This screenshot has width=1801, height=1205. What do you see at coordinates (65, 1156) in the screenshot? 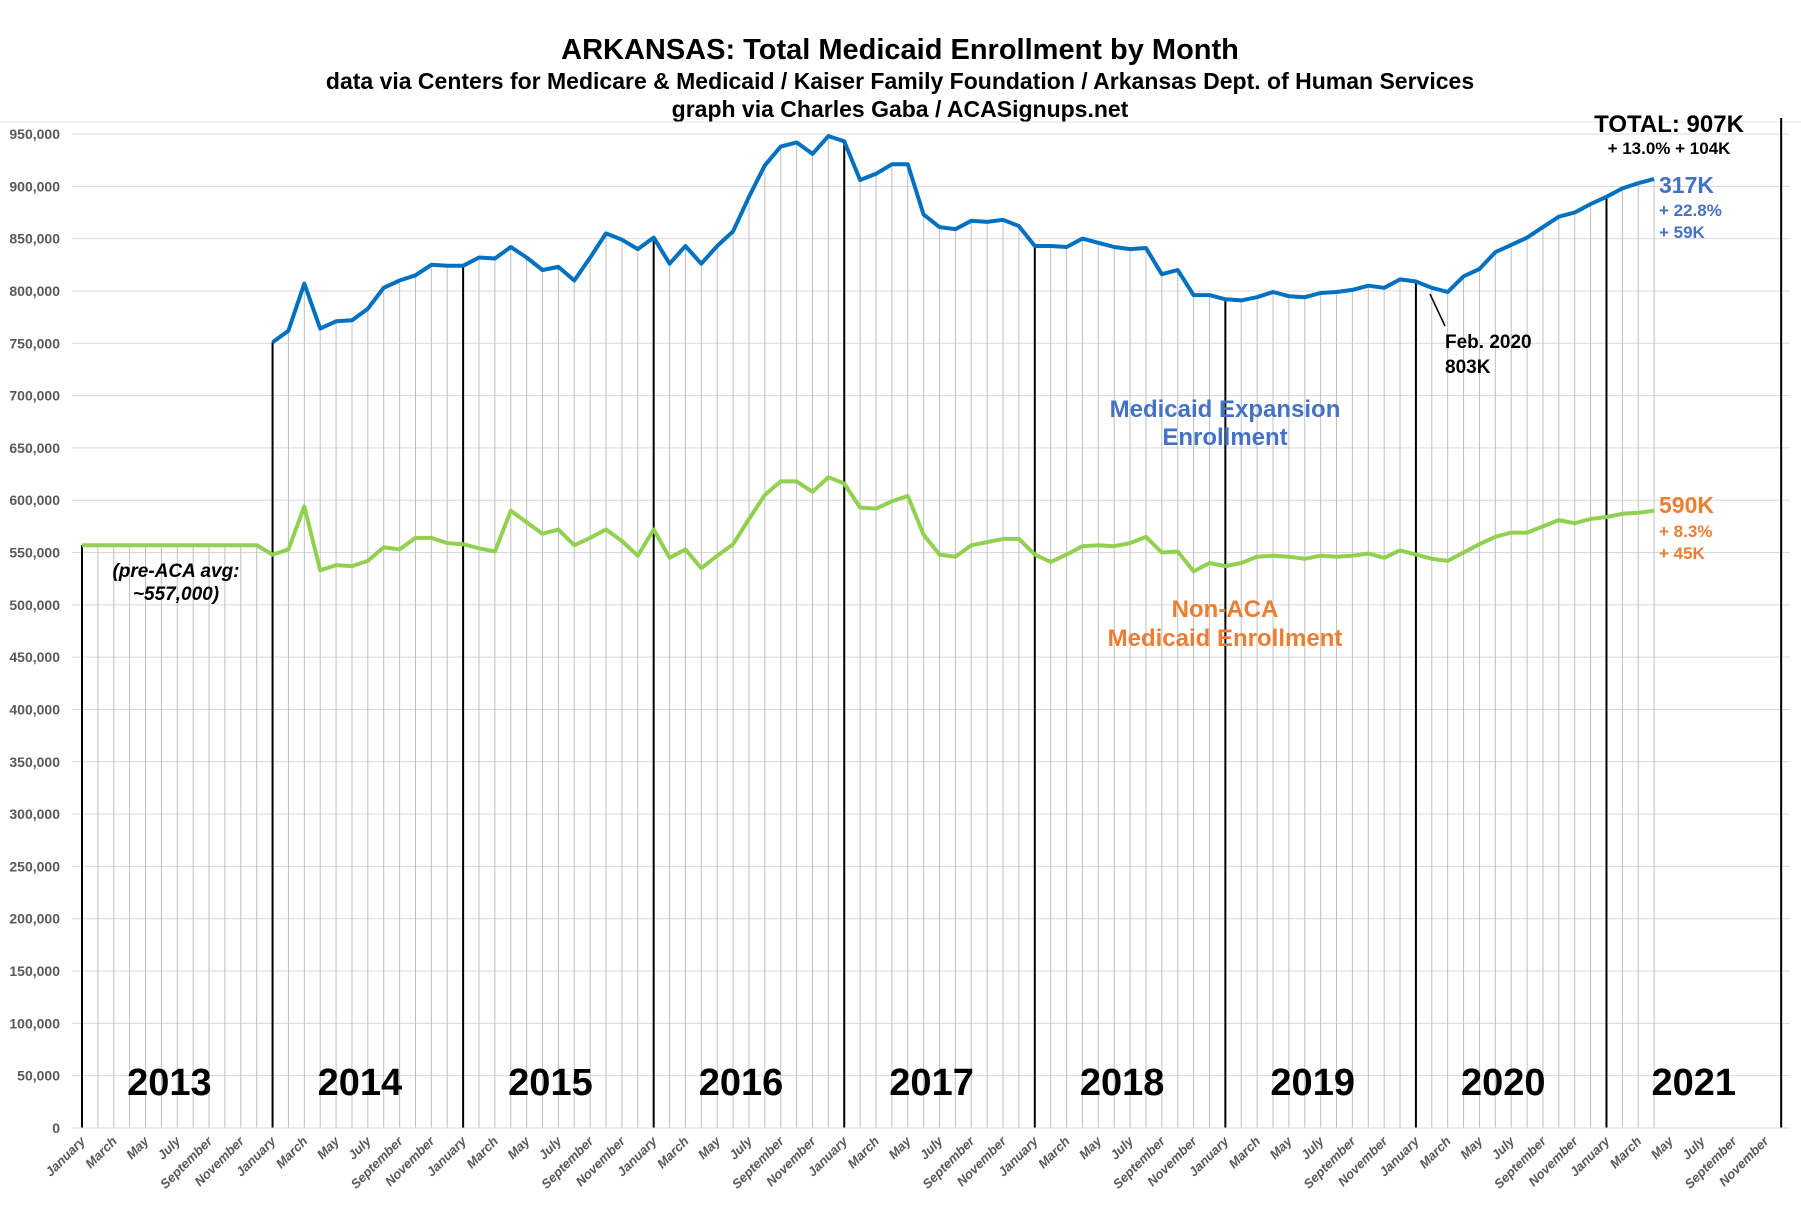
I see `x-tick-label: January` at bounding box center [65, 1156].